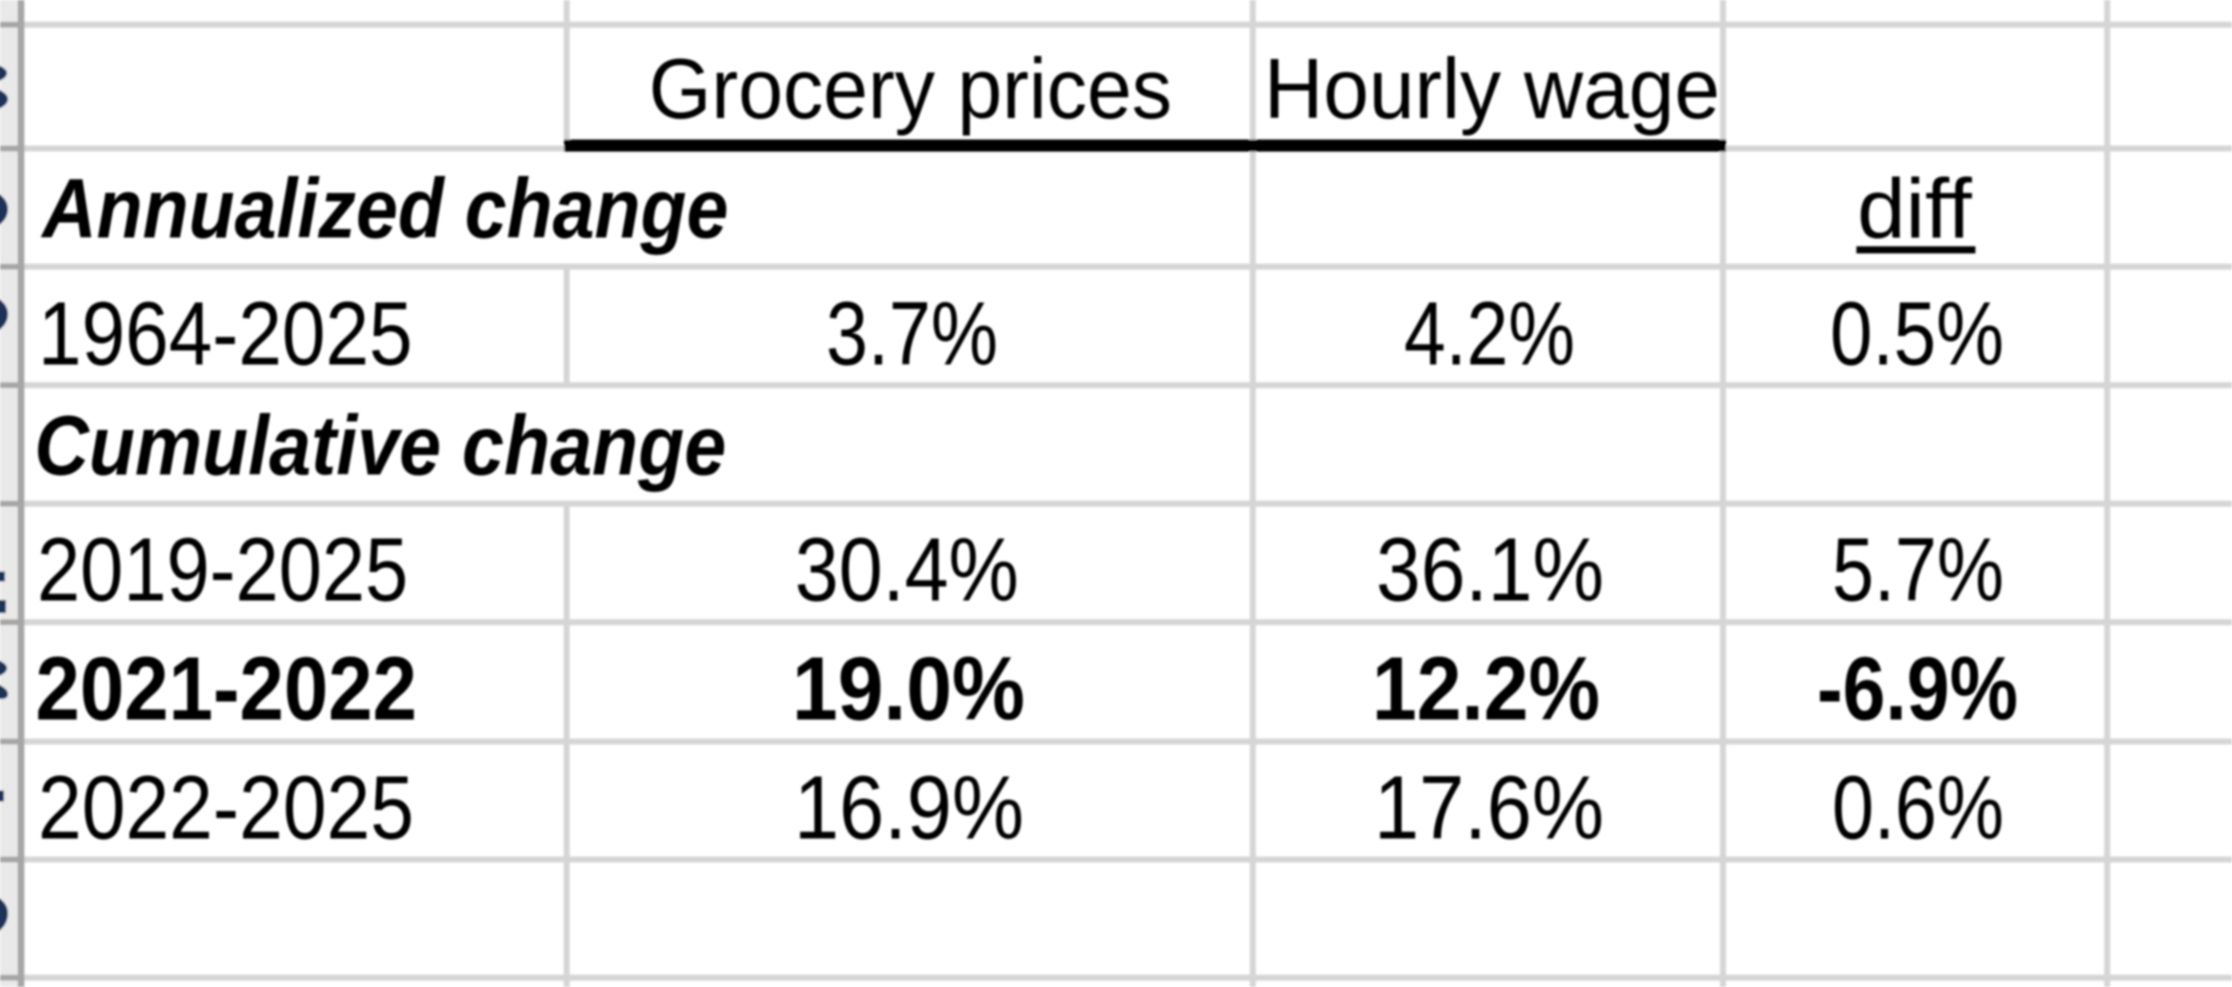 The width and height of the screenshot is (2232, 987). Describe the element at coordinates (222, 571) in the screenshot. I see `svg-text: 2019-2025` at that location.